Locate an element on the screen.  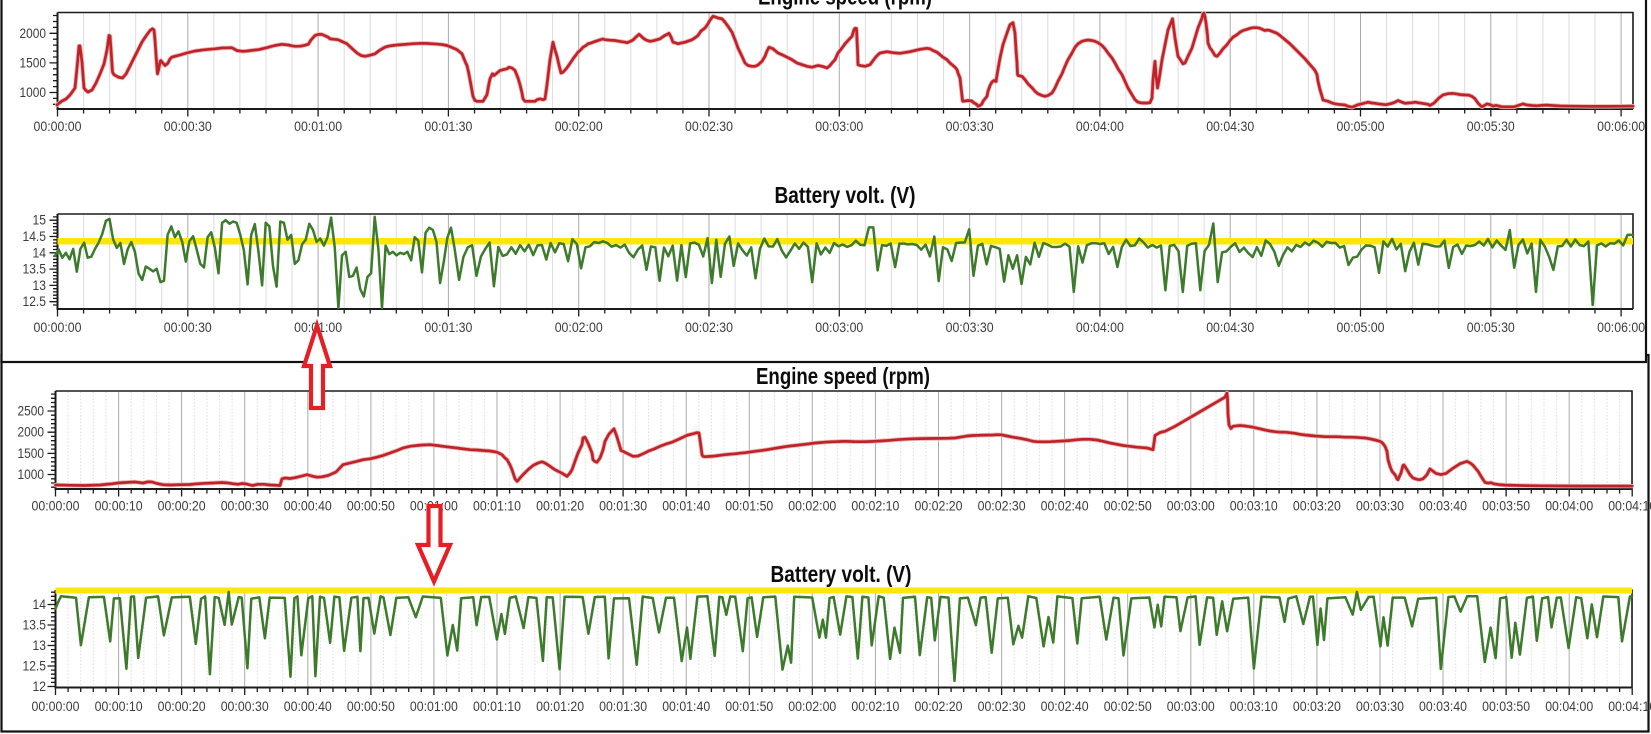
svg-text: 12 is located at coordinates (40, 686).